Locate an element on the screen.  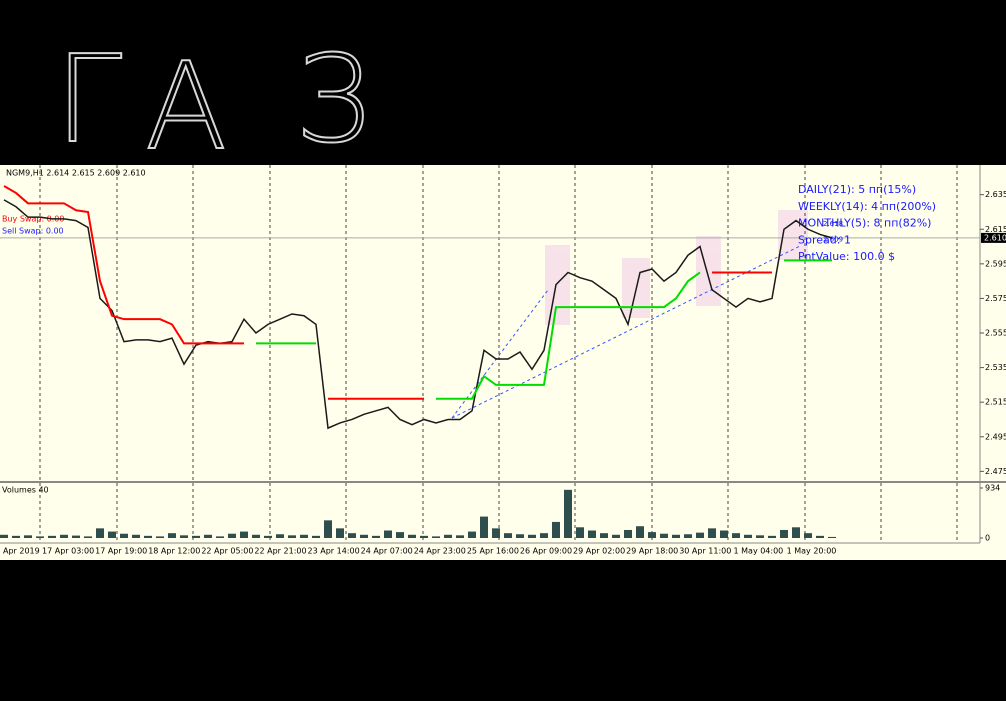
current-price-box is located at coordinates (993, 237).